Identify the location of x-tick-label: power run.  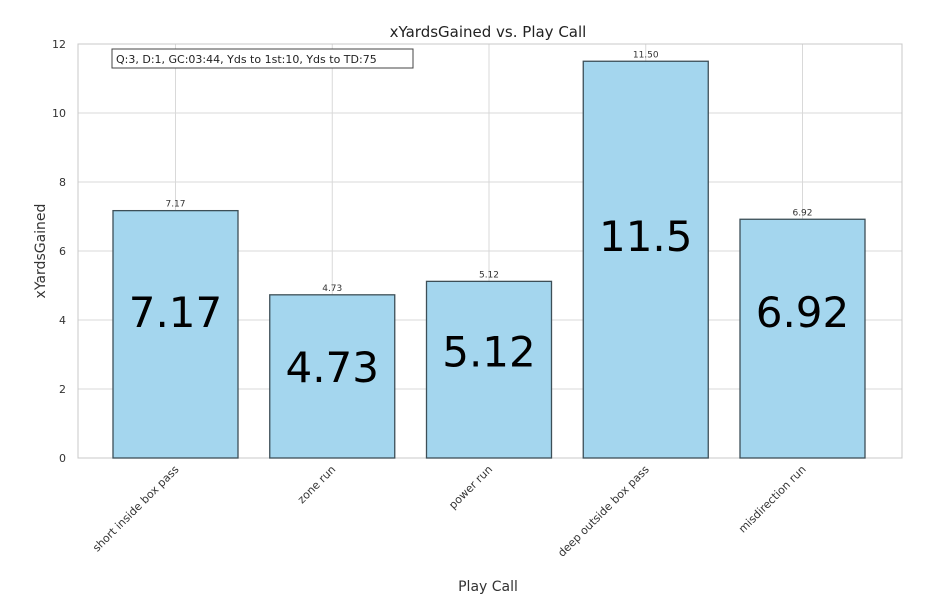
(470, 487).